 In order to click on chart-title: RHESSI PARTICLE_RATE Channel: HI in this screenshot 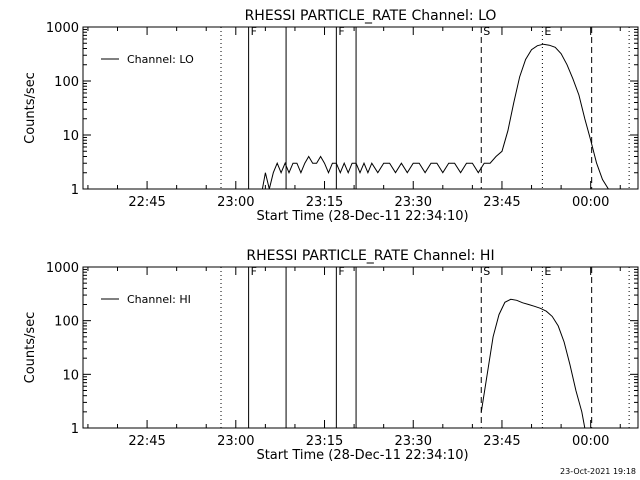, I will do `click(370, 256)`.